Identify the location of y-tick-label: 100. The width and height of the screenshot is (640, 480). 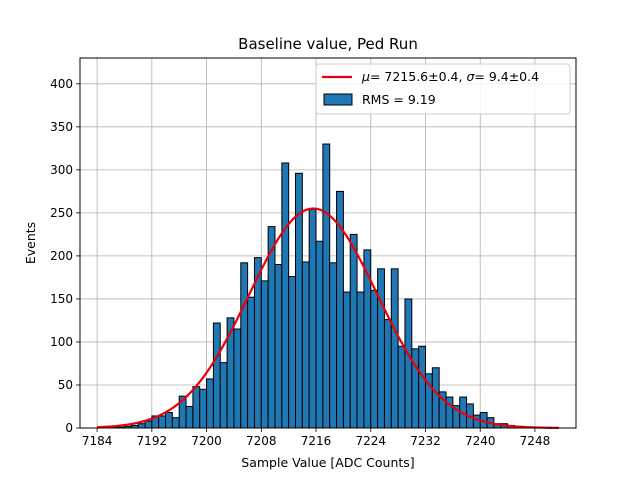
(61, 342).